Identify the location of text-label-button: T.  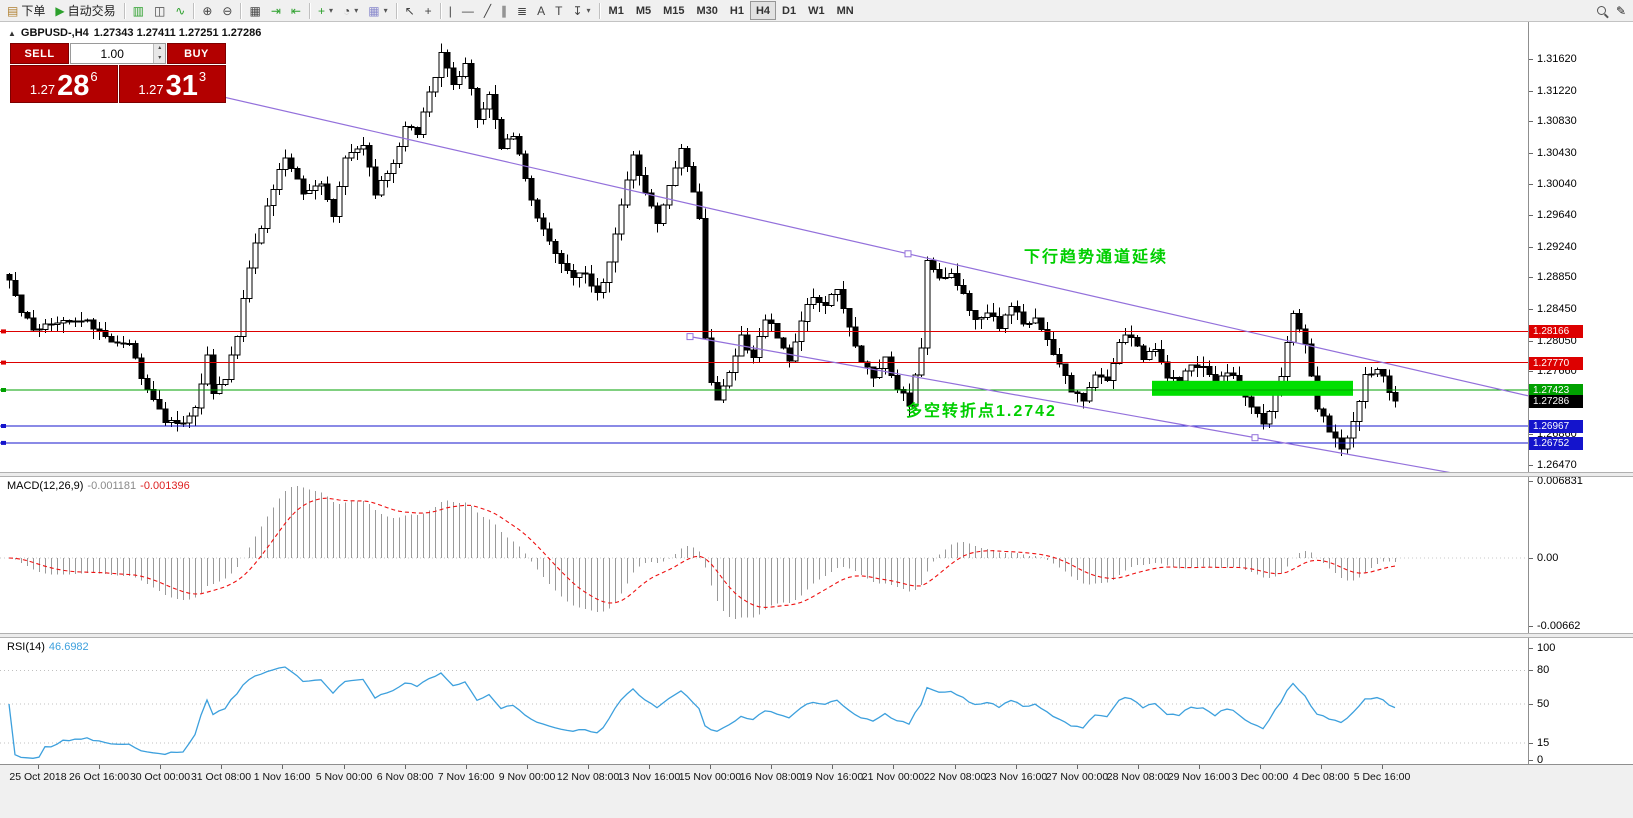
(558, 10).